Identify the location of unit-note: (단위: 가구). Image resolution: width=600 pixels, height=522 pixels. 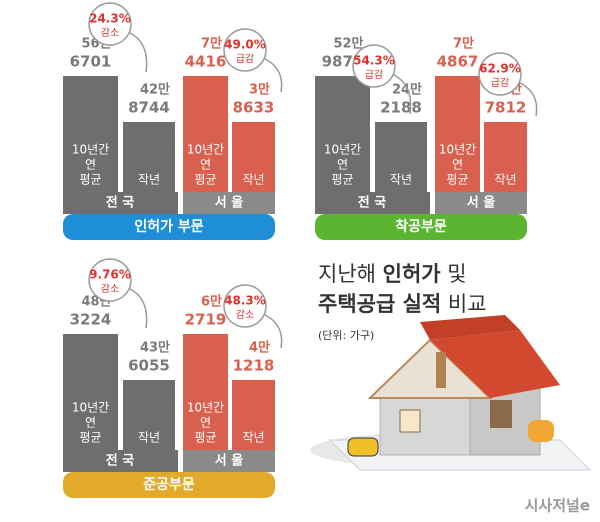
(346, 335).